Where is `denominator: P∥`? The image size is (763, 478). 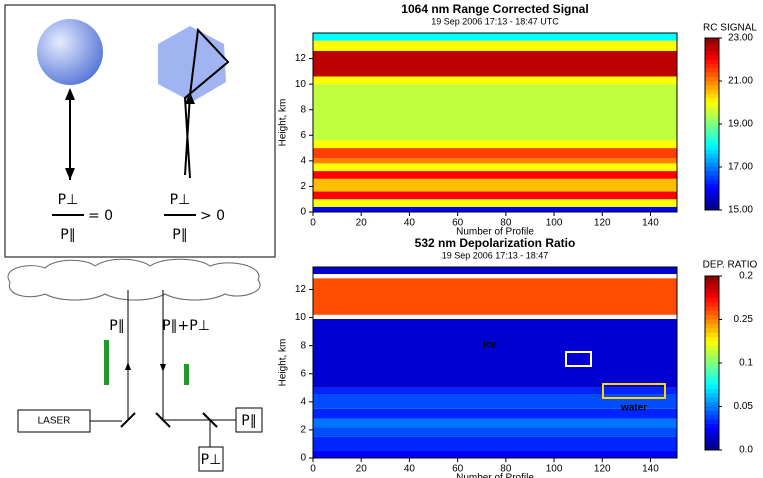
denominator: P∥ is located at coordinates (67, 235).